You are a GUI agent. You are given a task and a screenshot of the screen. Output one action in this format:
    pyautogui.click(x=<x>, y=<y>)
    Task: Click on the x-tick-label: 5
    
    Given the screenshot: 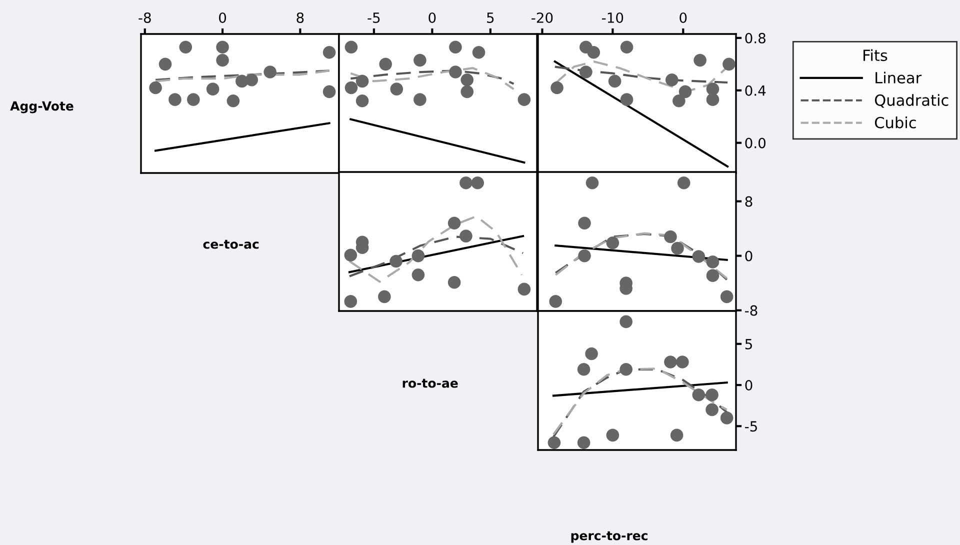 What is the action you would take?
    pyautogui.click(x=490, y=17)
    